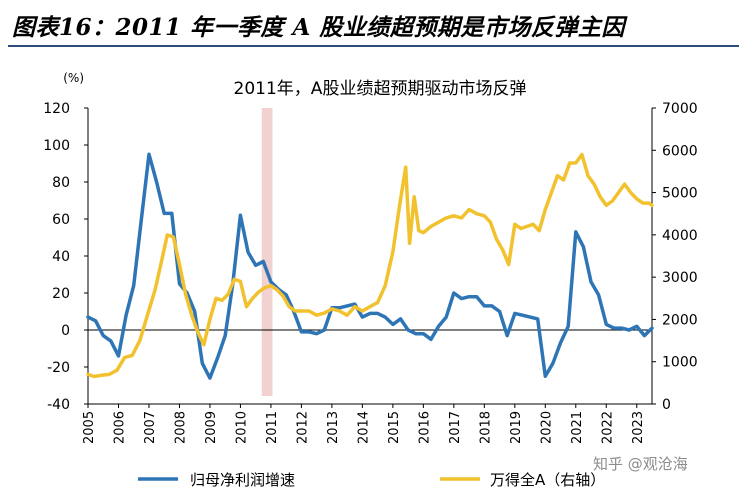  I want to click on watermark-text: 知乎 @观沧海, so click(640, 464).